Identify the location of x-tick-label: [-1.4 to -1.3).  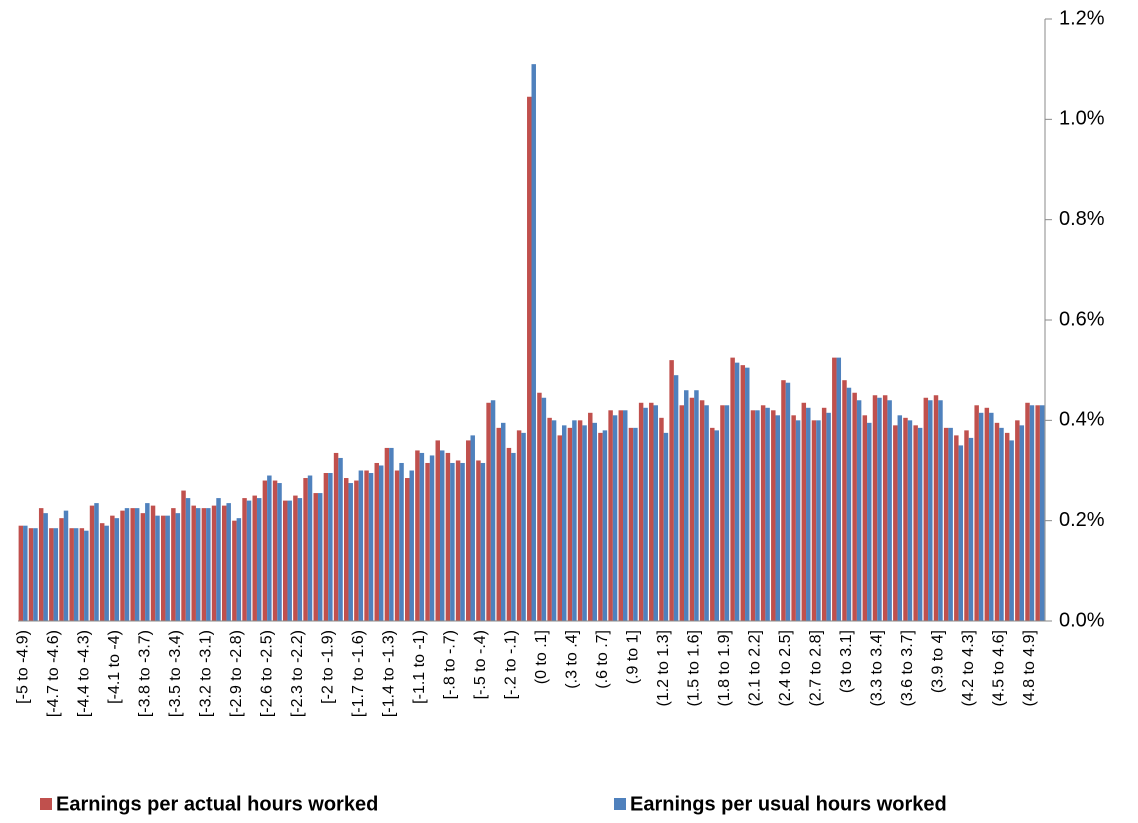
(388, 673).